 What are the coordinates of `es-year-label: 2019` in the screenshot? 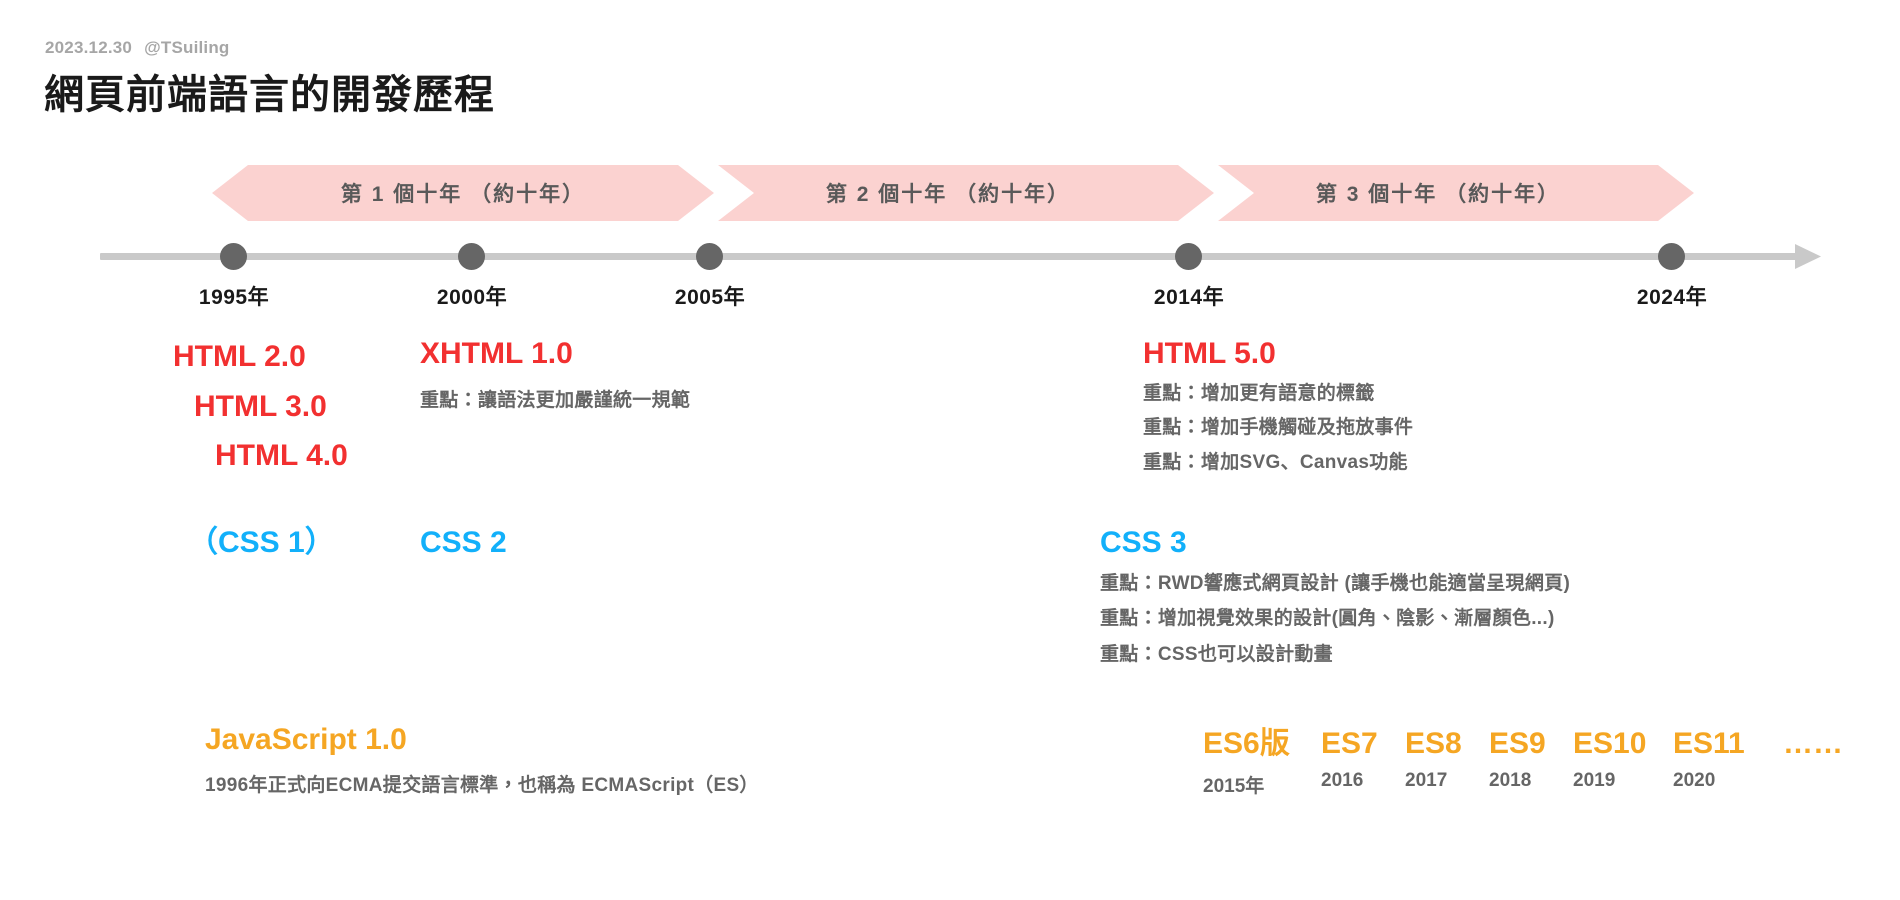 It's located at (1594, 780).